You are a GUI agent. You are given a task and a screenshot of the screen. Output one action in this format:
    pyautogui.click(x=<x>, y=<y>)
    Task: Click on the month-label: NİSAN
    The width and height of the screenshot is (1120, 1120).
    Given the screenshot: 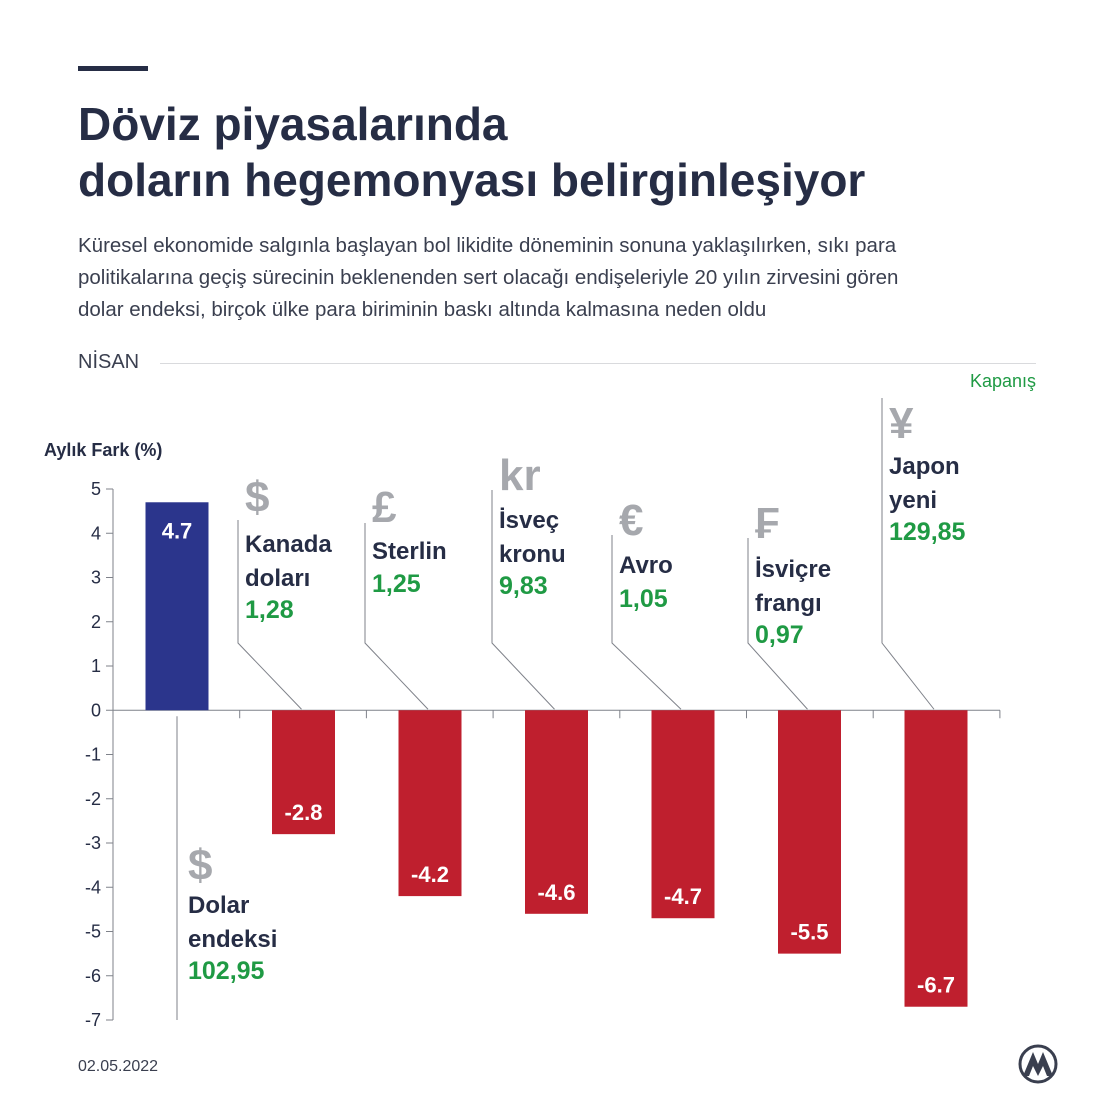 What is the action you would take?
    pyautogui.click(x=109, y=362)
    